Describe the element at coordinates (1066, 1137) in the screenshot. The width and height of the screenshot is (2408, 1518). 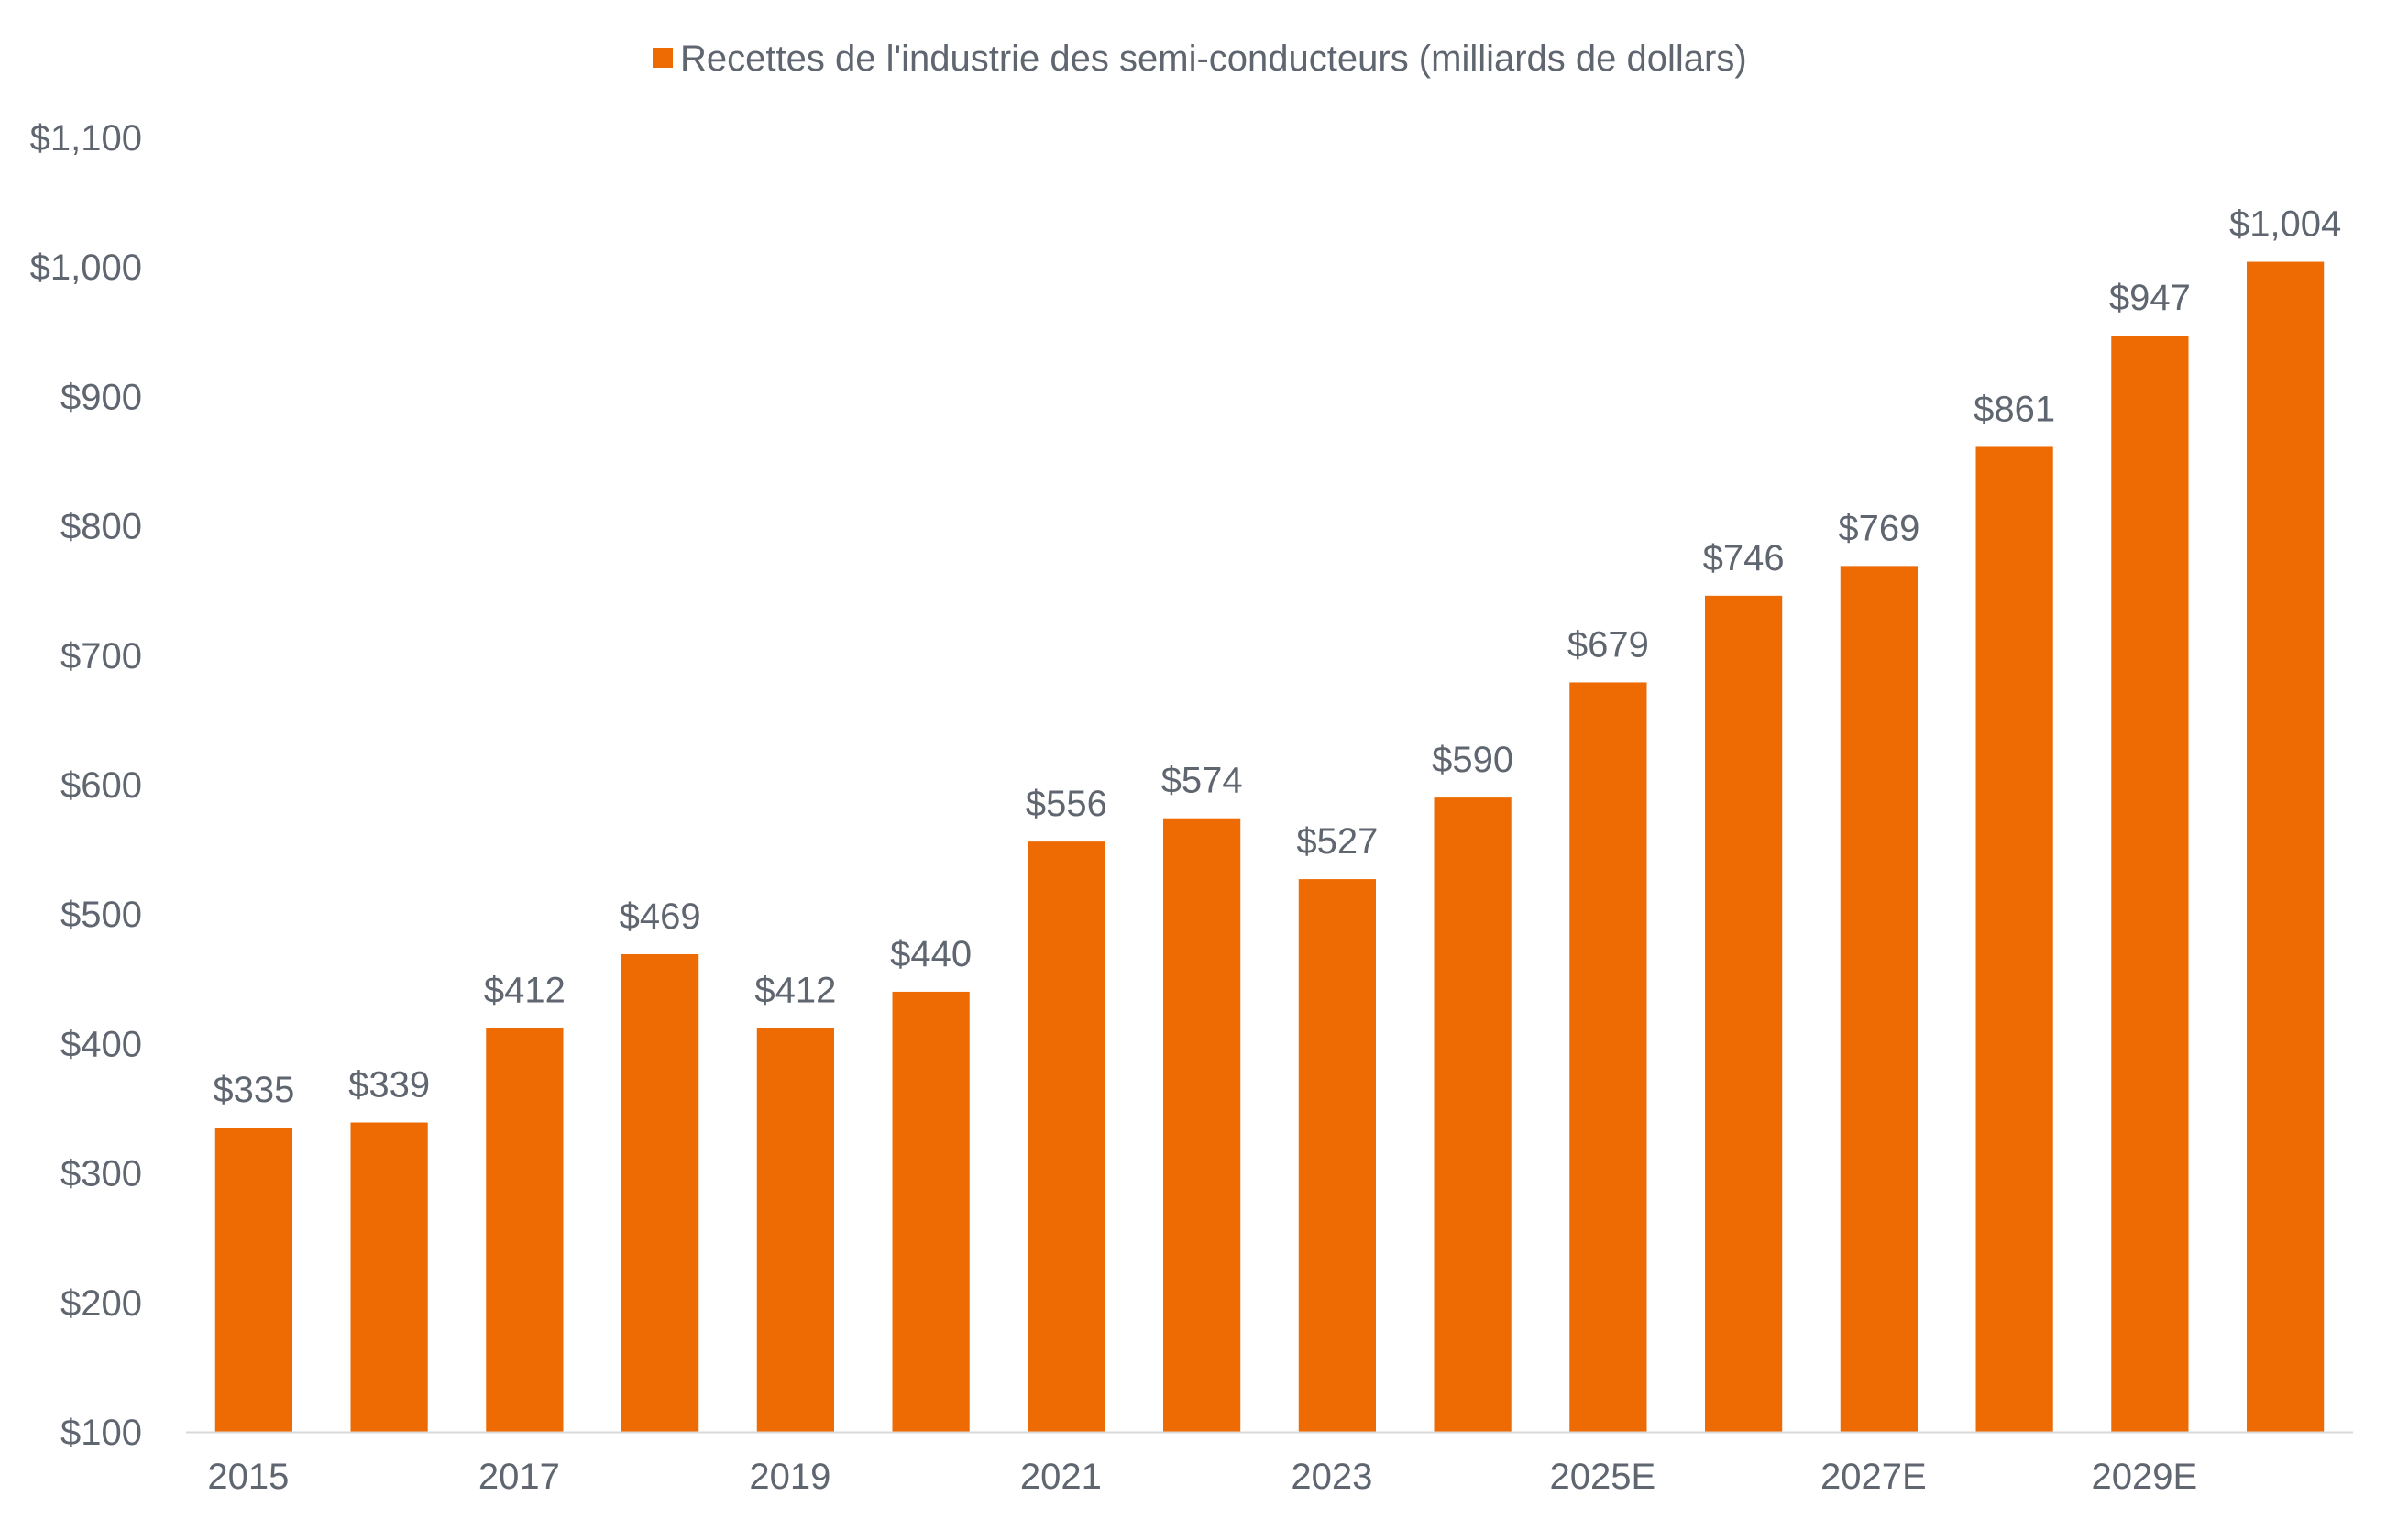
I see `bar-2021` at that location.